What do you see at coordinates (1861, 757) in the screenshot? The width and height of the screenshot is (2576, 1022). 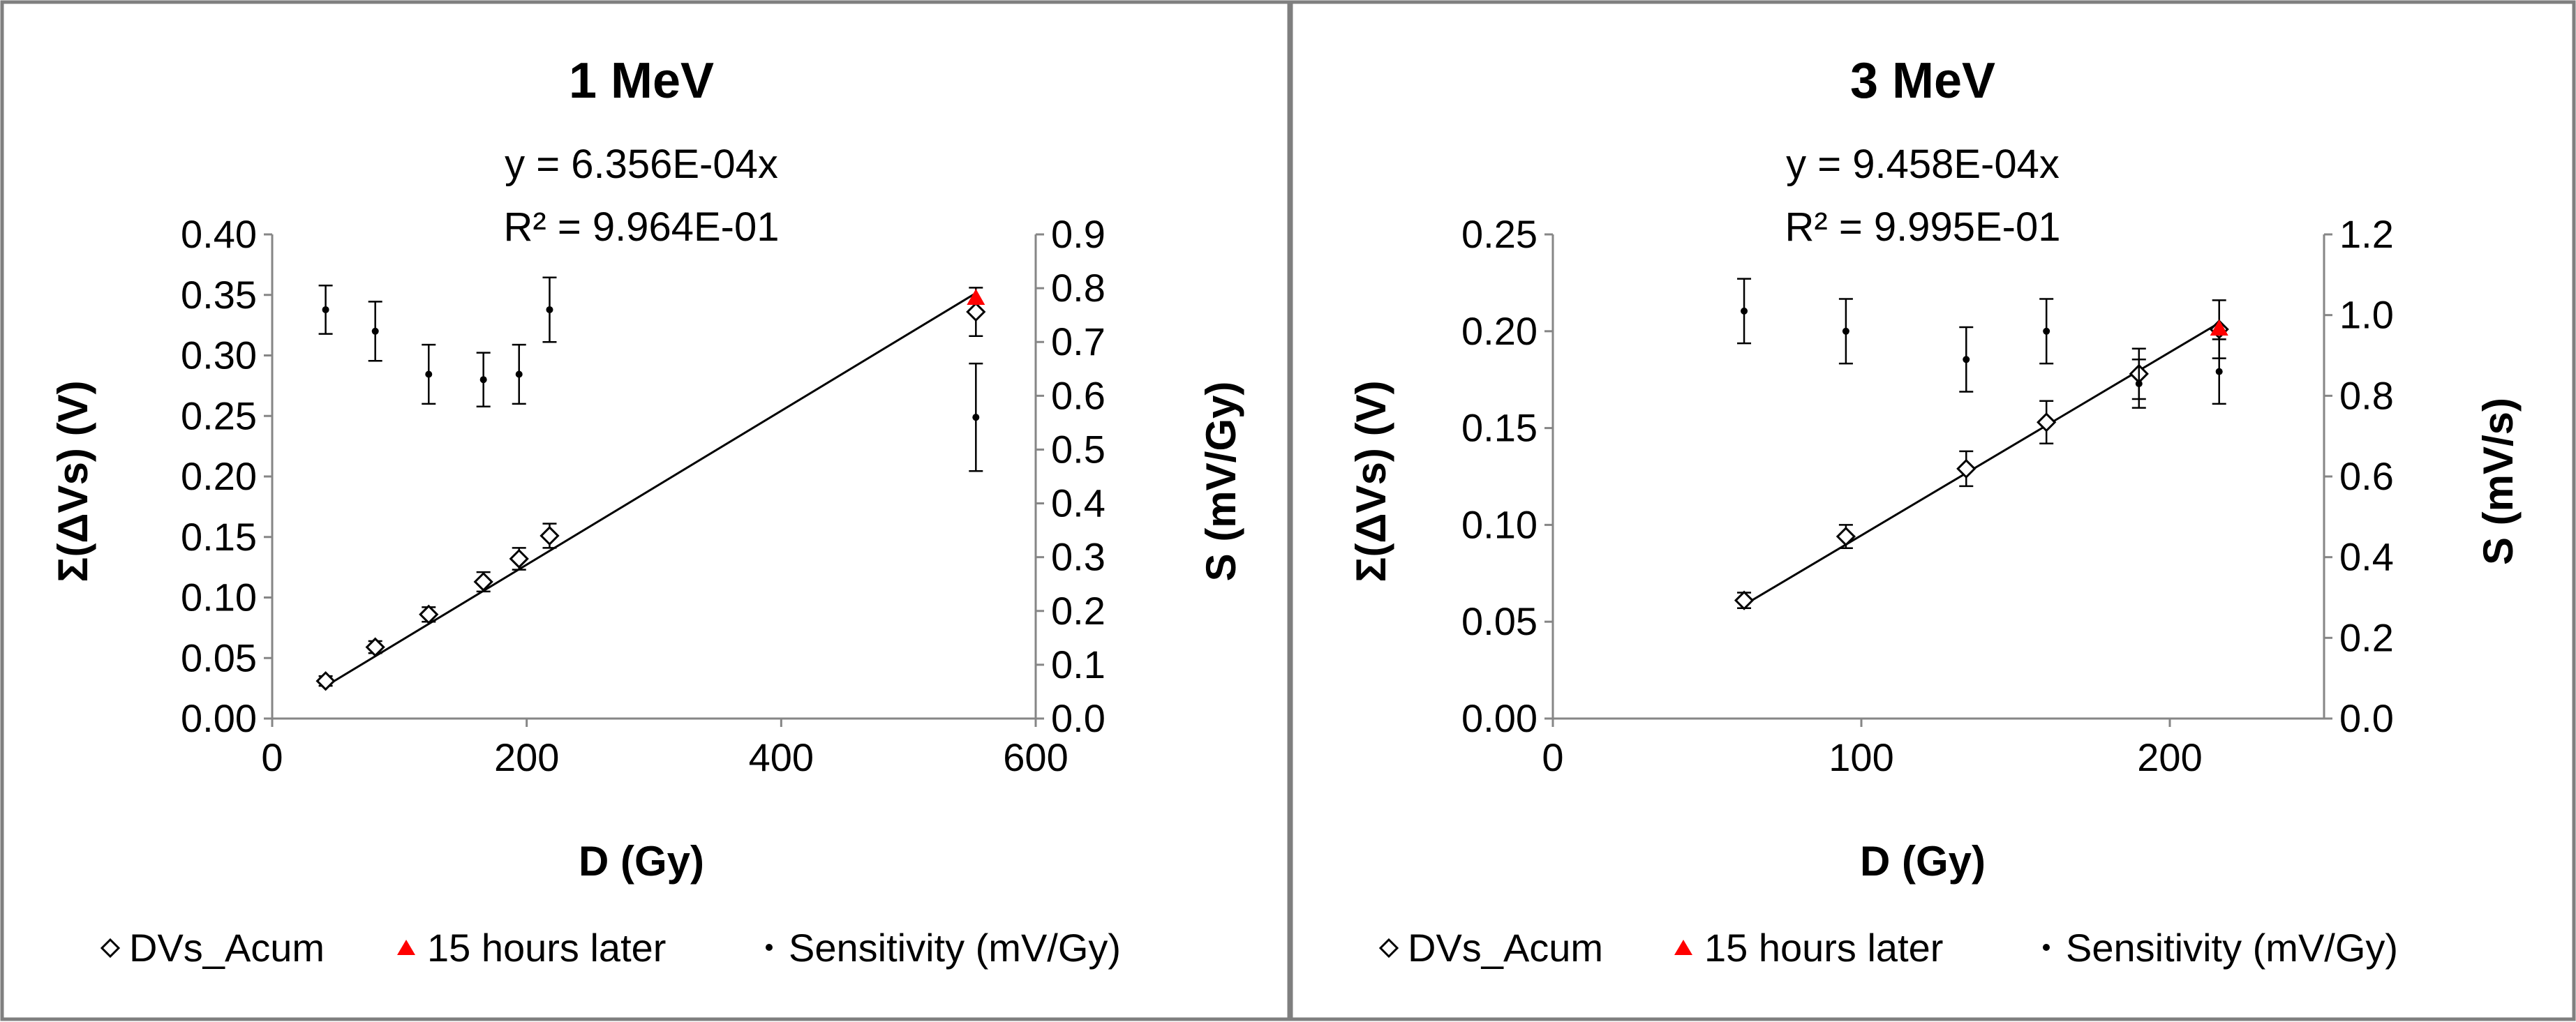 I see `x-tick-label: 100` at bounding box center [1861, 757].